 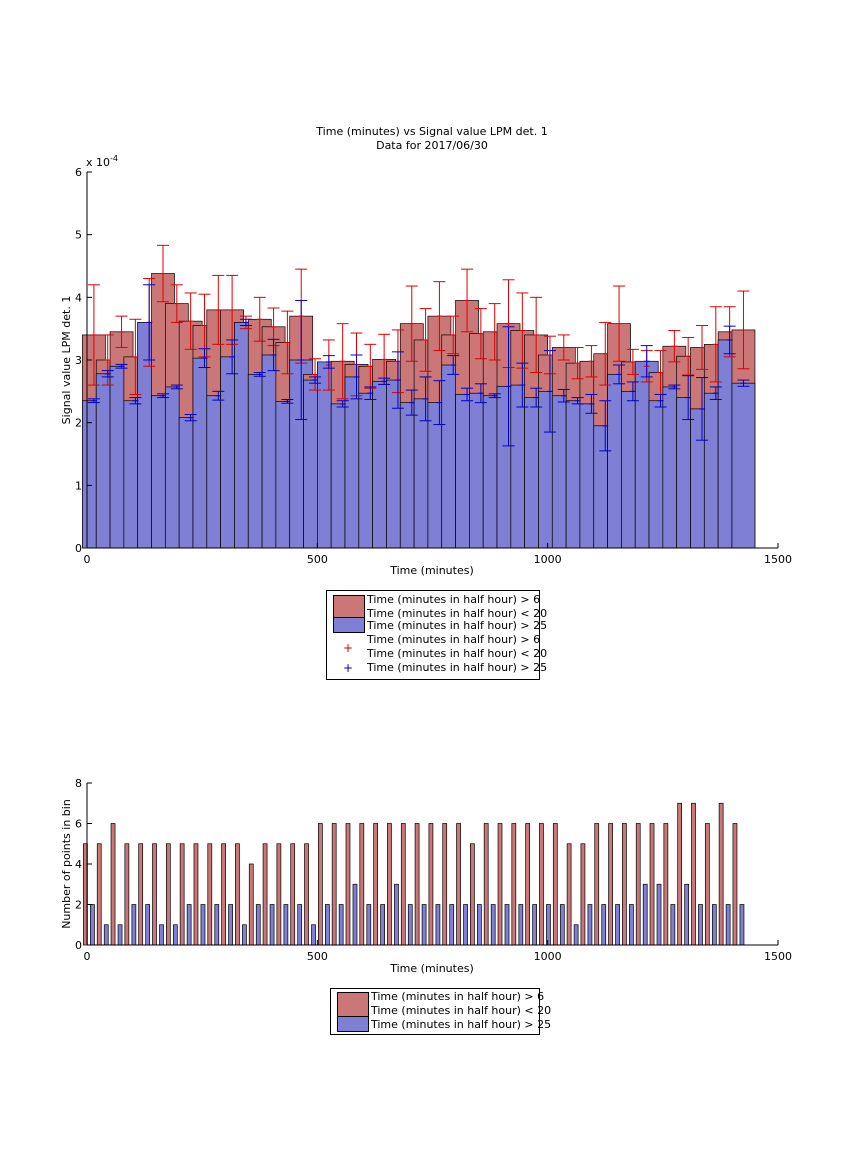 What do you see at coordinates (66, 864) in the screenshot?
I see `bottom-y-label: Number of points in bin` at bounding box center [66, 864].